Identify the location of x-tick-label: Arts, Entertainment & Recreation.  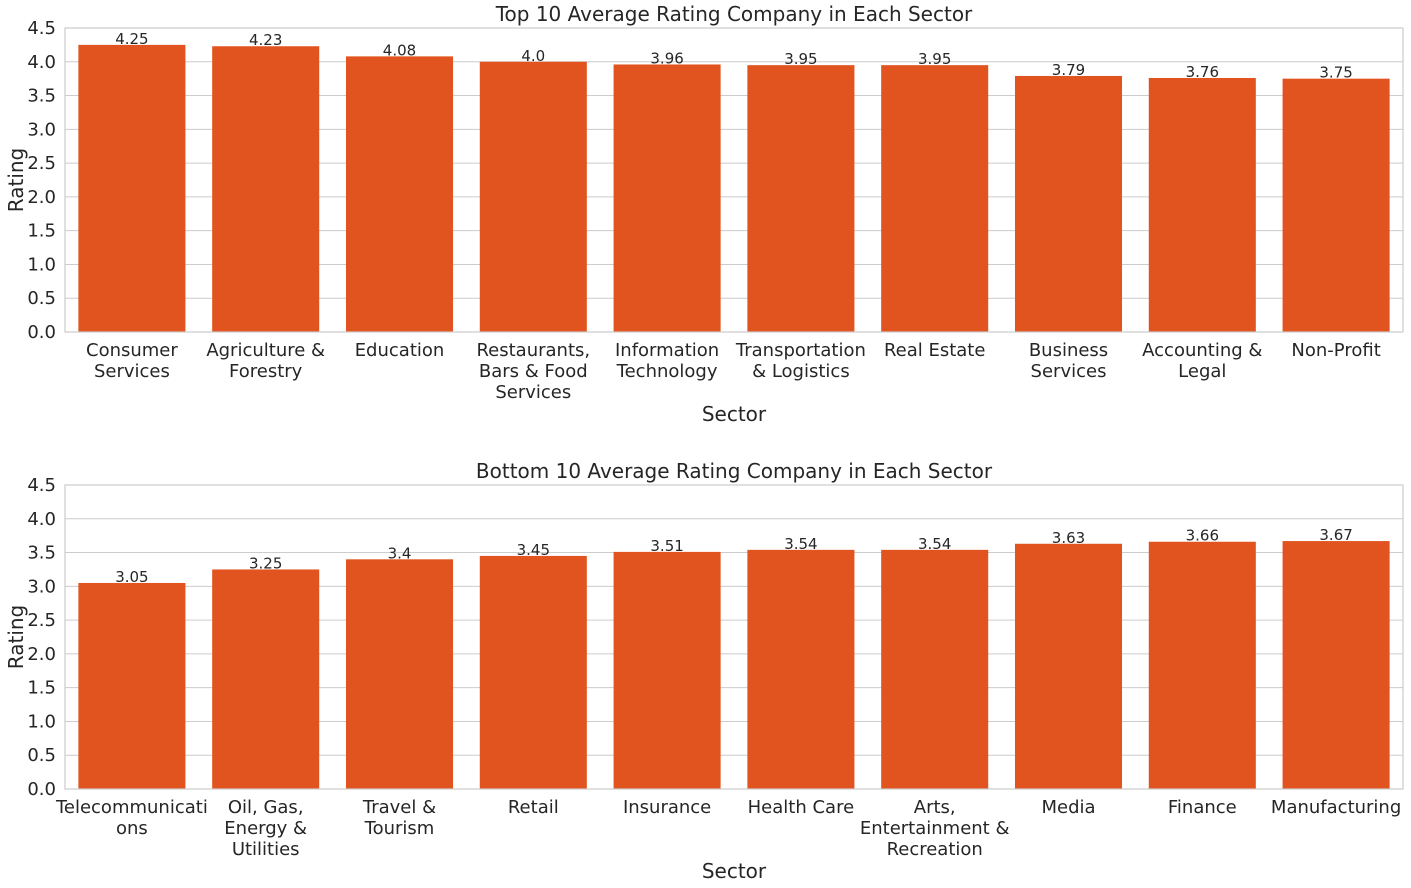
(935, 828).